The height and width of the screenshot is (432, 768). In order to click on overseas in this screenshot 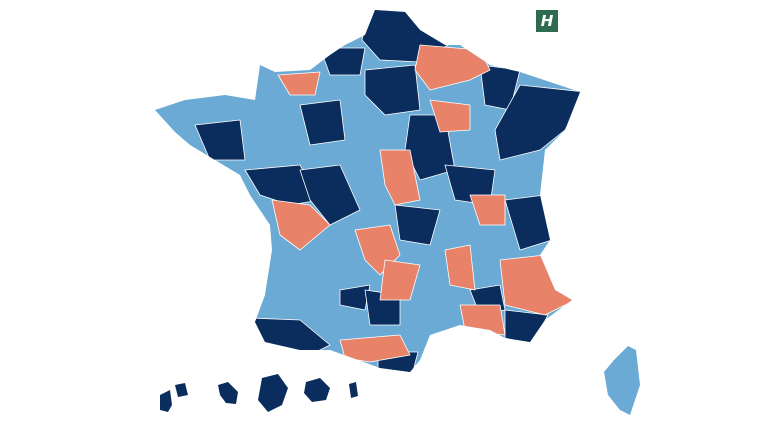, I will do `click(400, 380)`.